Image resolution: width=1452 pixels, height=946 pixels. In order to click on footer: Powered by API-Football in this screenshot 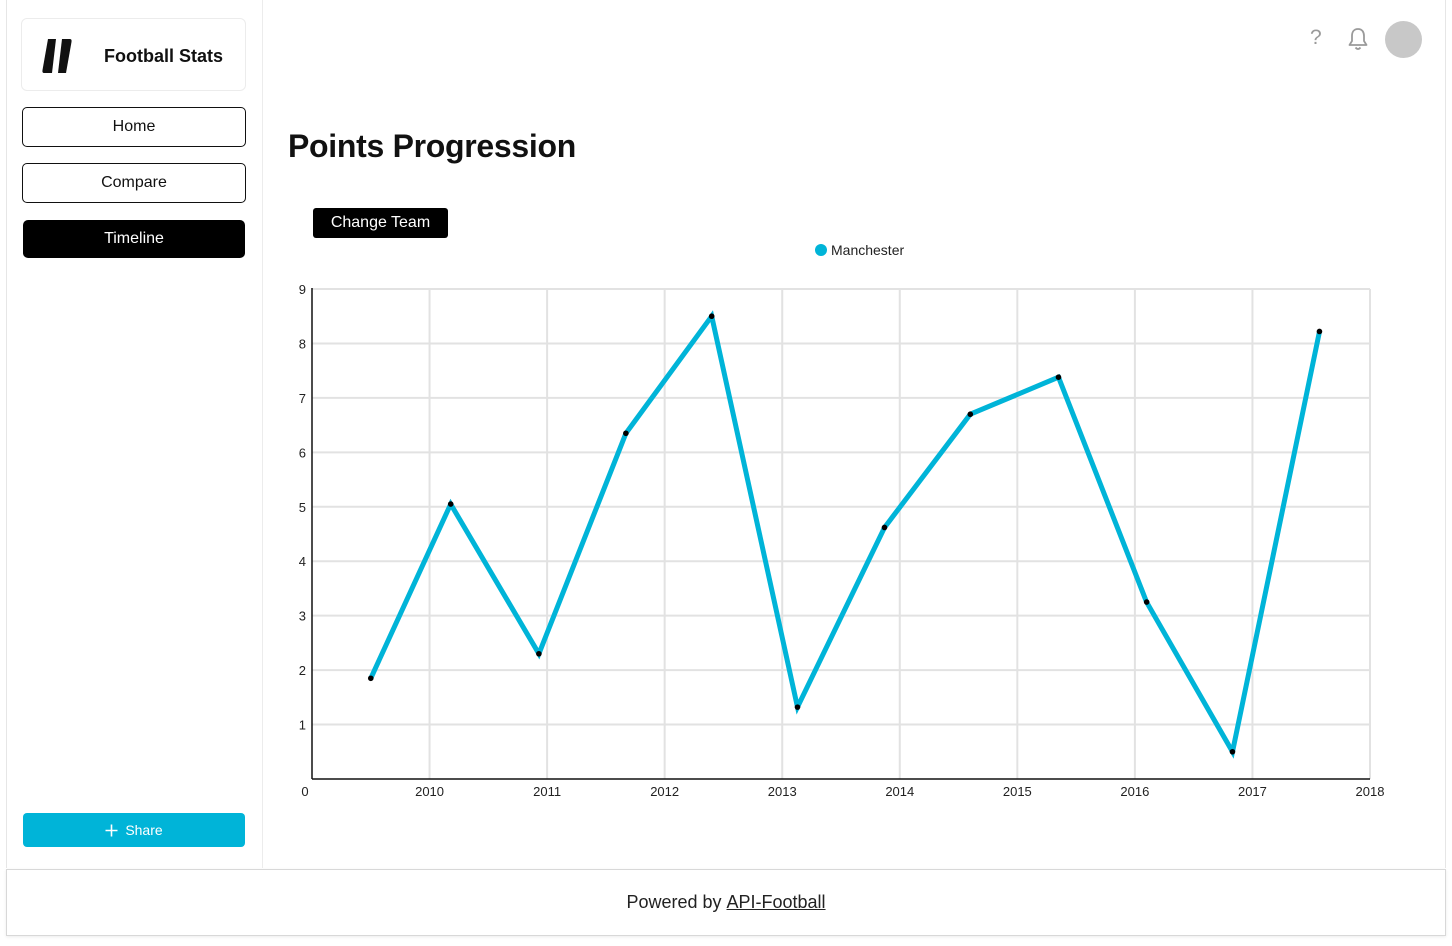, I will do `click(726, 902)`.